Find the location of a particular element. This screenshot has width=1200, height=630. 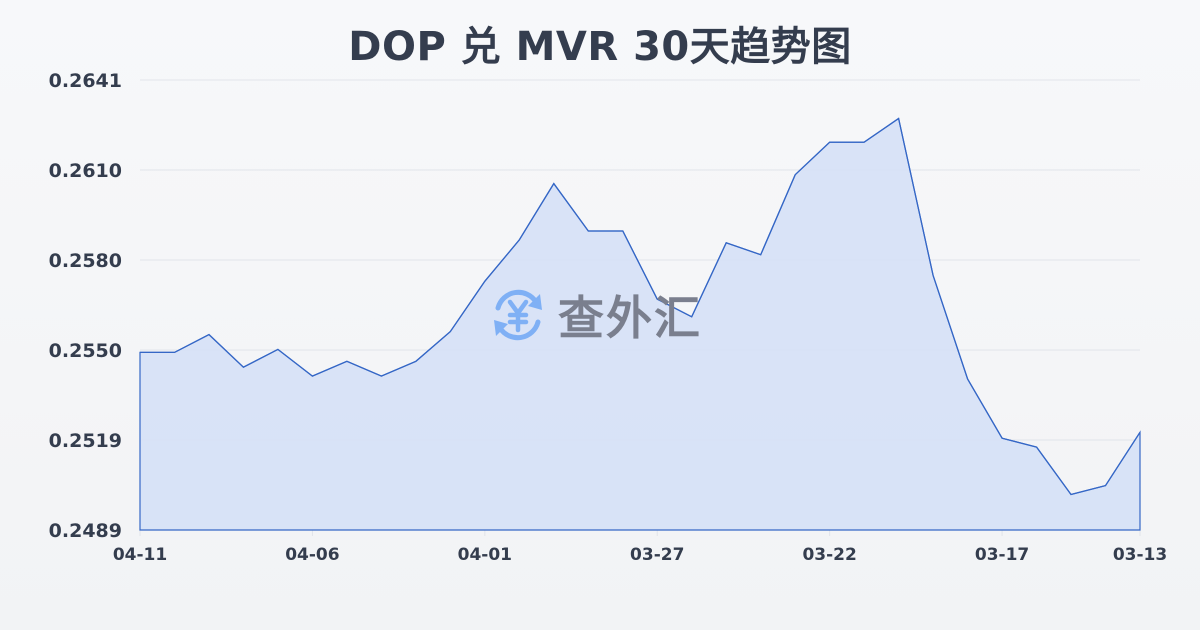

y-axis: 0.2641 0.2610 0.2580 0.2550 0.2519 0.2489 is located at coordinates (85, 306).